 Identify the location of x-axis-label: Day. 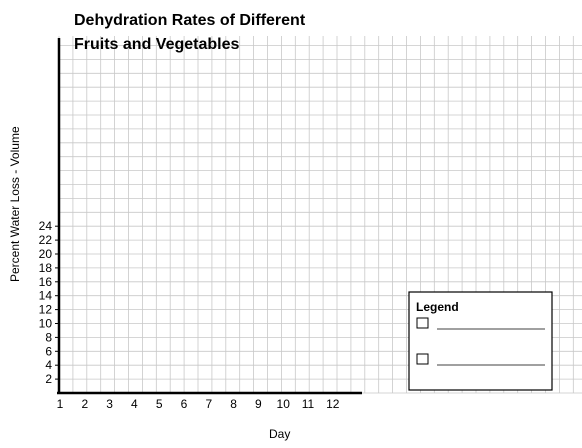
(279, 434).